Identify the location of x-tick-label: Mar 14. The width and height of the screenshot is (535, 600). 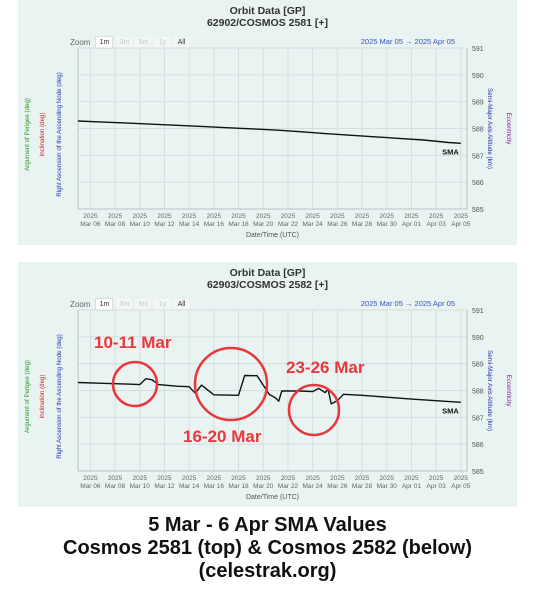
(189, 486).